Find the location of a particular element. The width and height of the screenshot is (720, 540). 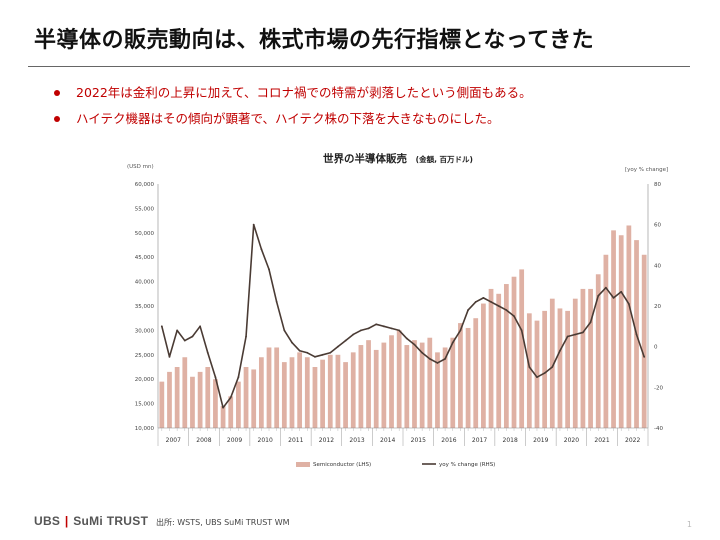

legend-bar-swatch is located at coordinates (303, 464).